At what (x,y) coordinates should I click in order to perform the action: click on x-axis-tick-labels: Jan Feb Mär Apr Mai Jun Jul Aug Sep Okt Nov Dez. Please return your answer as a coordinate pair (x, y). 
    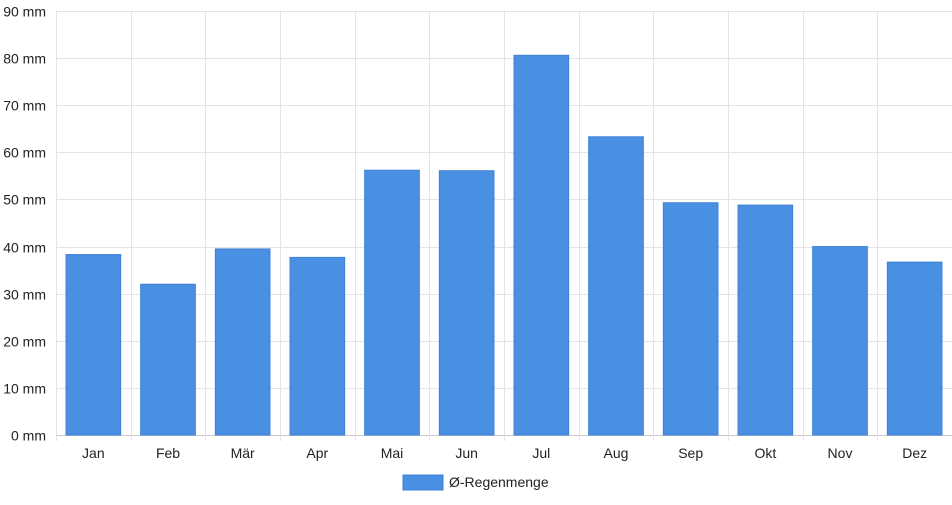
    Looking at the image, I should click on (504, 453).